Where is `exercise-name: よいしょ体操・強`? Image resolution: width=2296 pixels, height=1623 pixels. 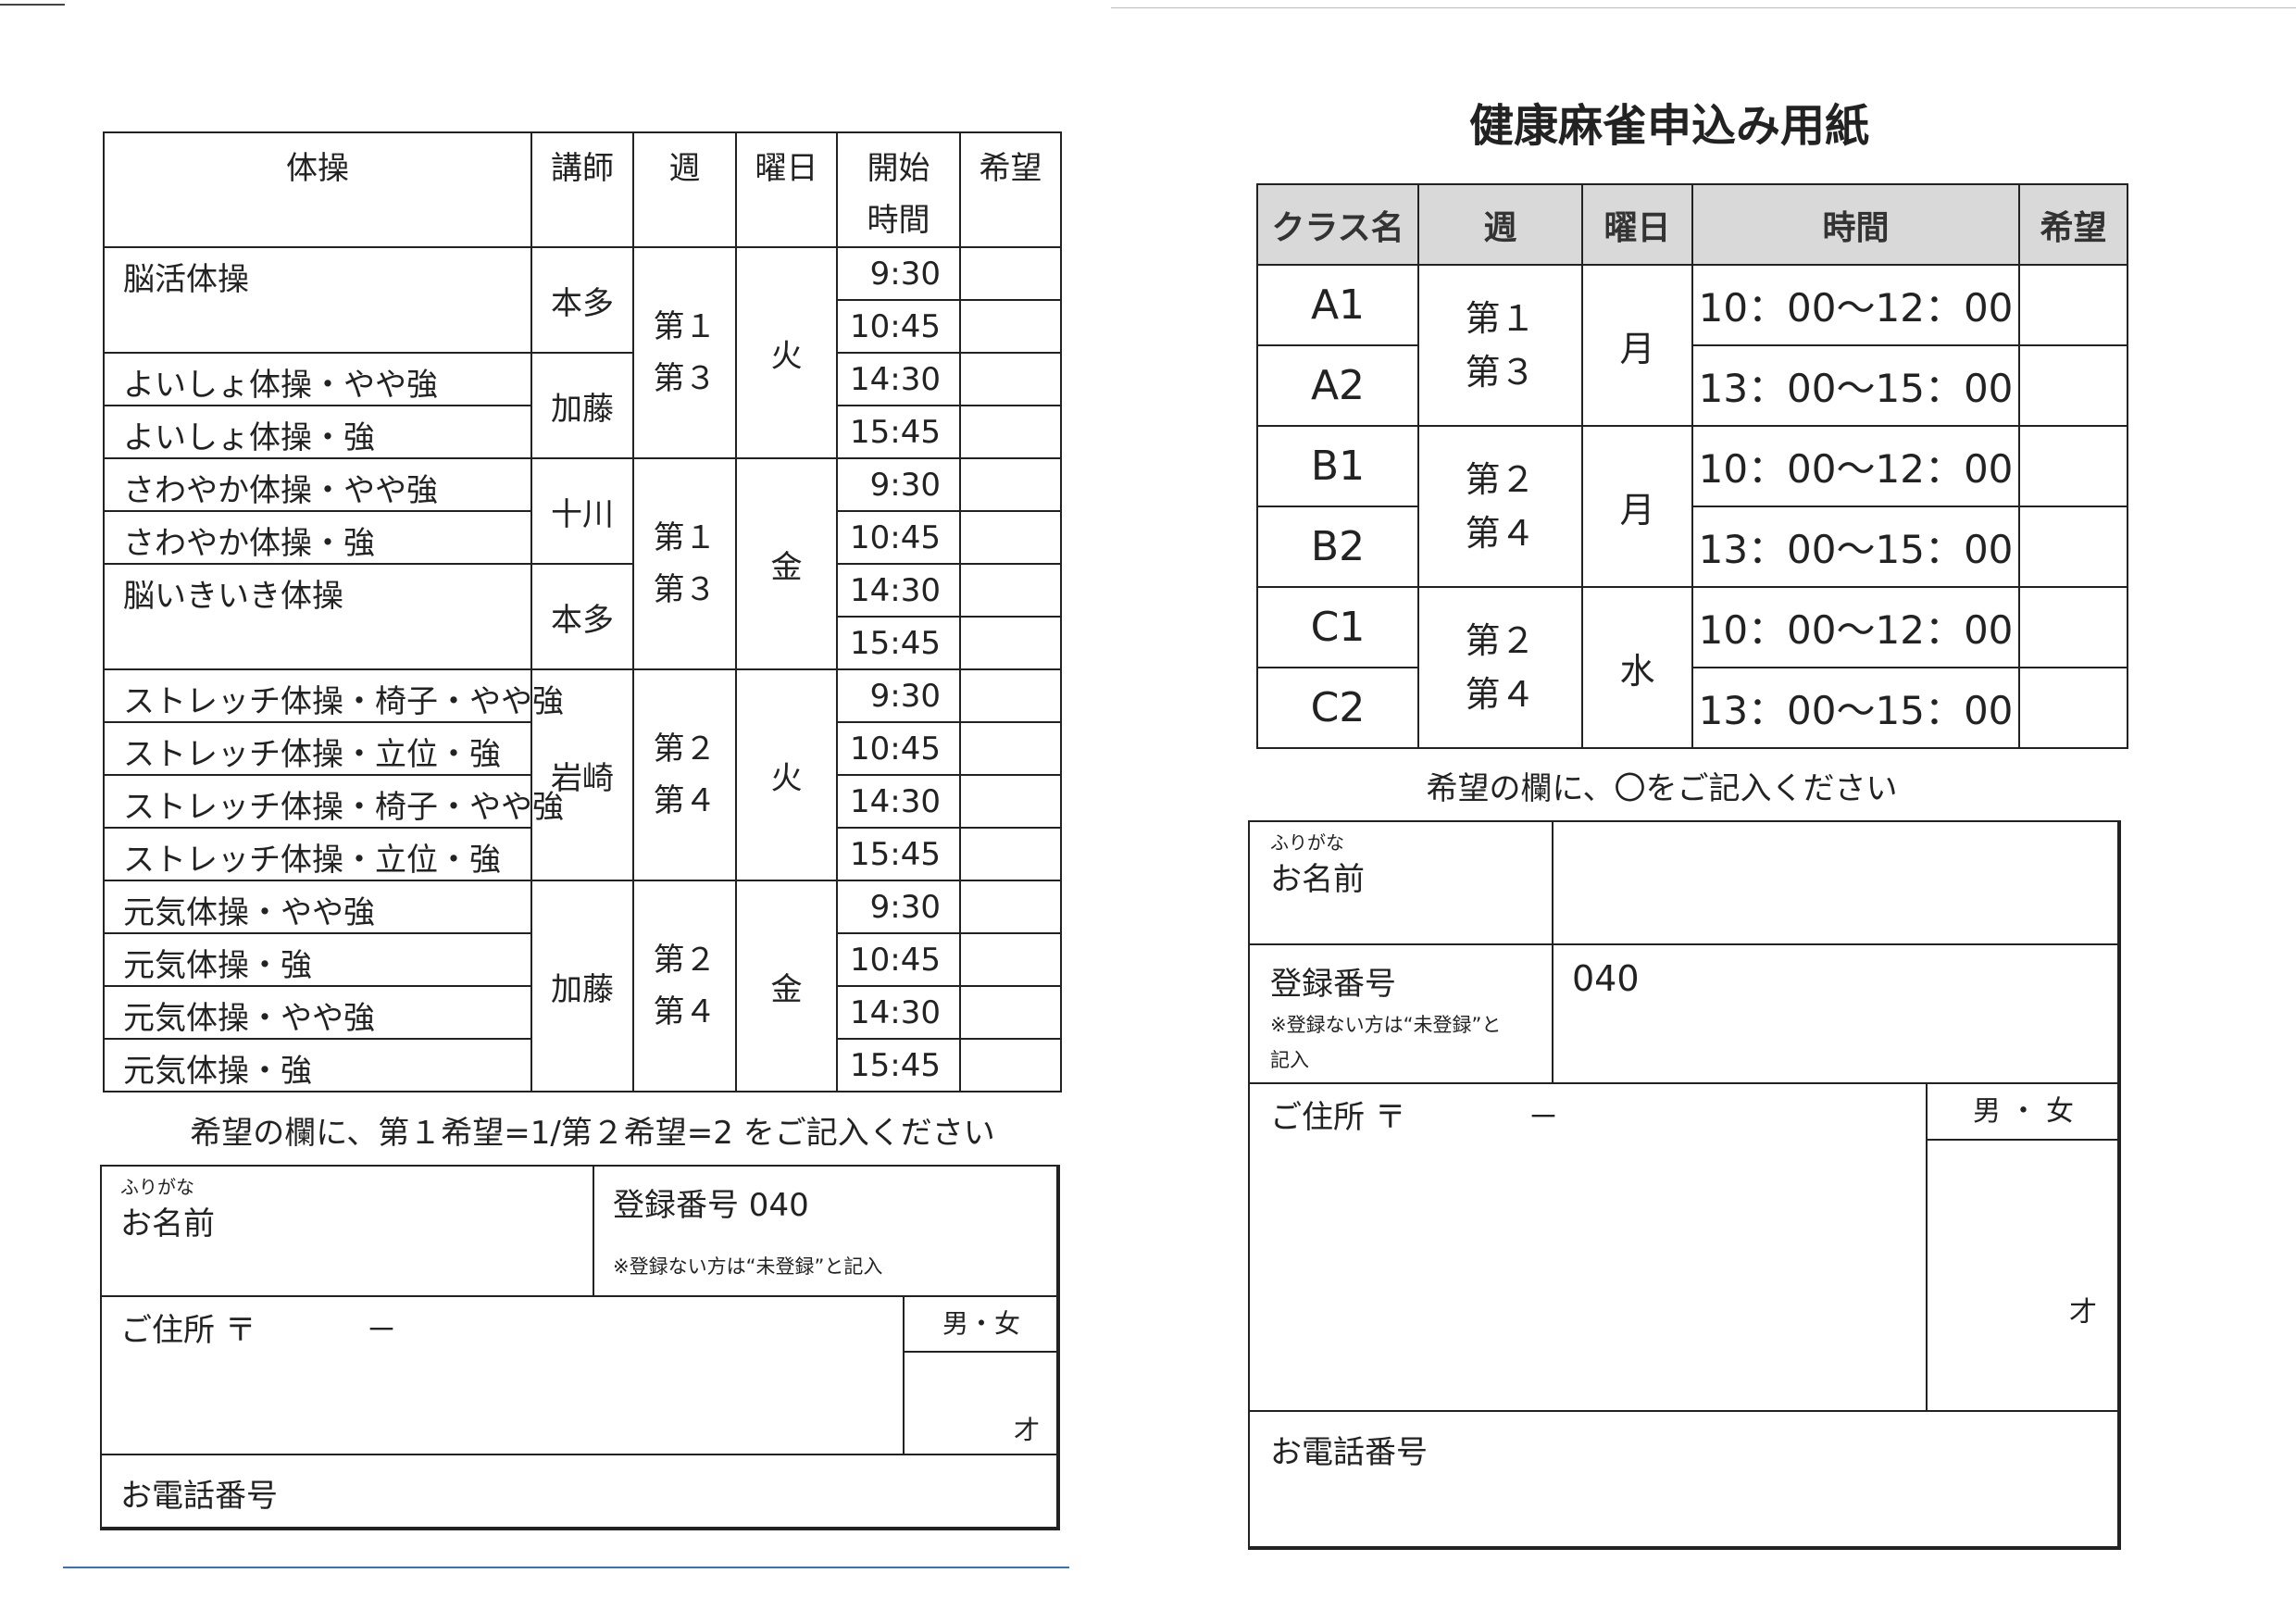 exercise-name: よいしょ体操・強 is located at coordinates (317, 432).